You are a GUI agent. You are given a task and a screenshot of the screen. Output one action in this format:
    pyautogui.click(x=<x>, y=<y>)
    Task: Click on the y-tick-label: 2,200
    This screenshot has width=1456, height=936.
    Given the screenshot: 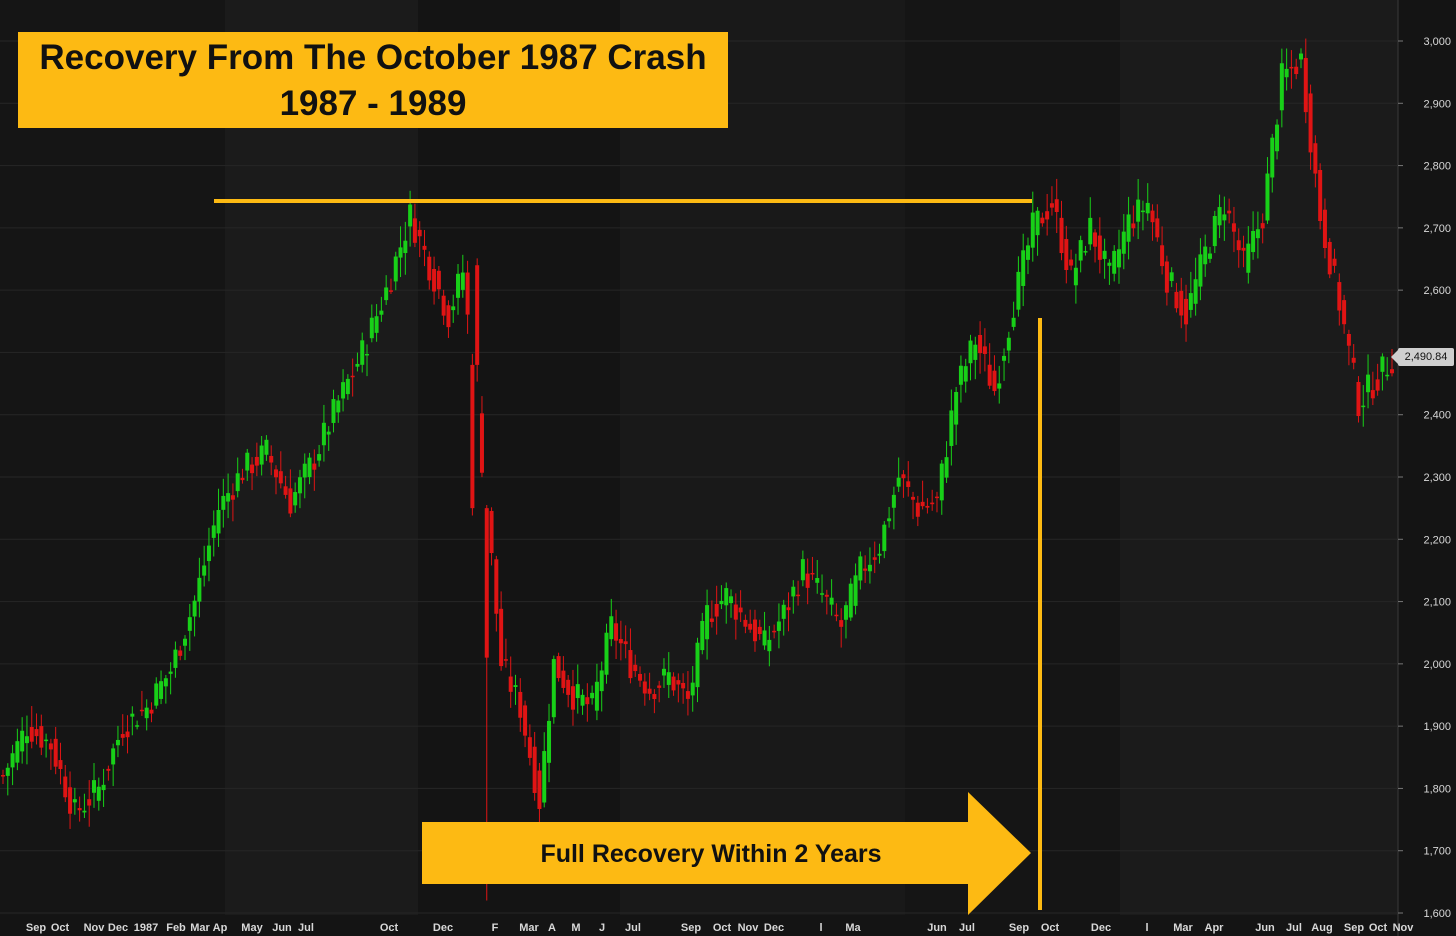 What is the action you would take?
    pyautogui.click(x=1437, y=540)
    